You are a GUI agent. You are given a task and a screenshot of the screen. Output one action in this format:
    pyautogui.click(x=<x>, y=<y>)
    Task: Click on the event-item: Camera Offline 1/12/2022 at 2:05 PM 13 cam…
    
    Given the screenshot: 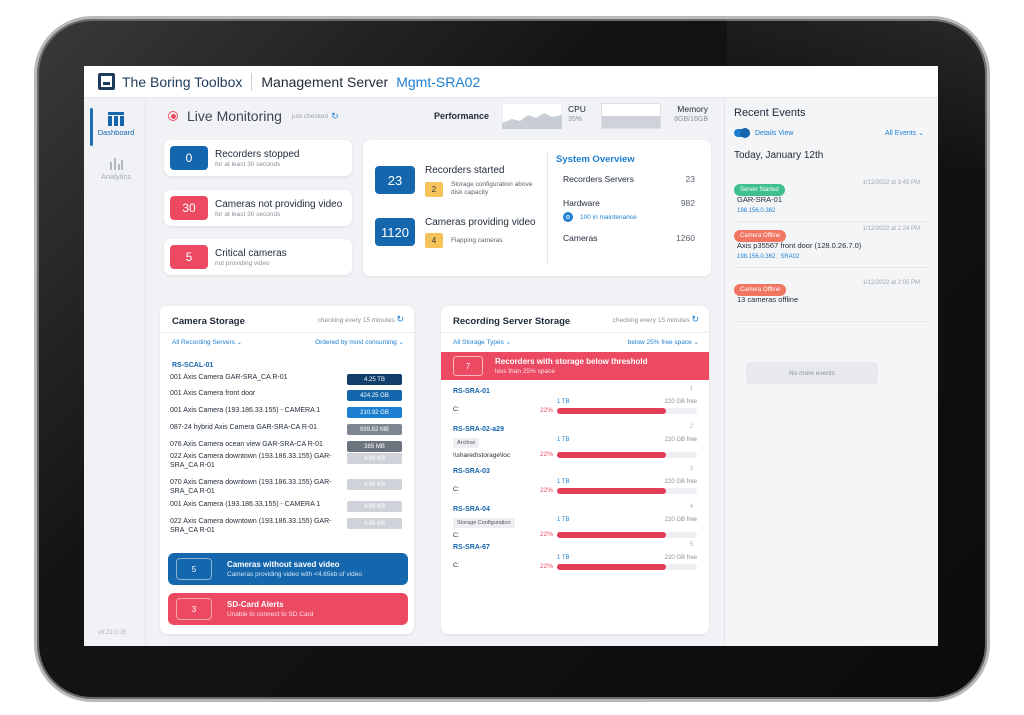 What is the action you would take?
    pyautogui.click(x=832, y=300)
    